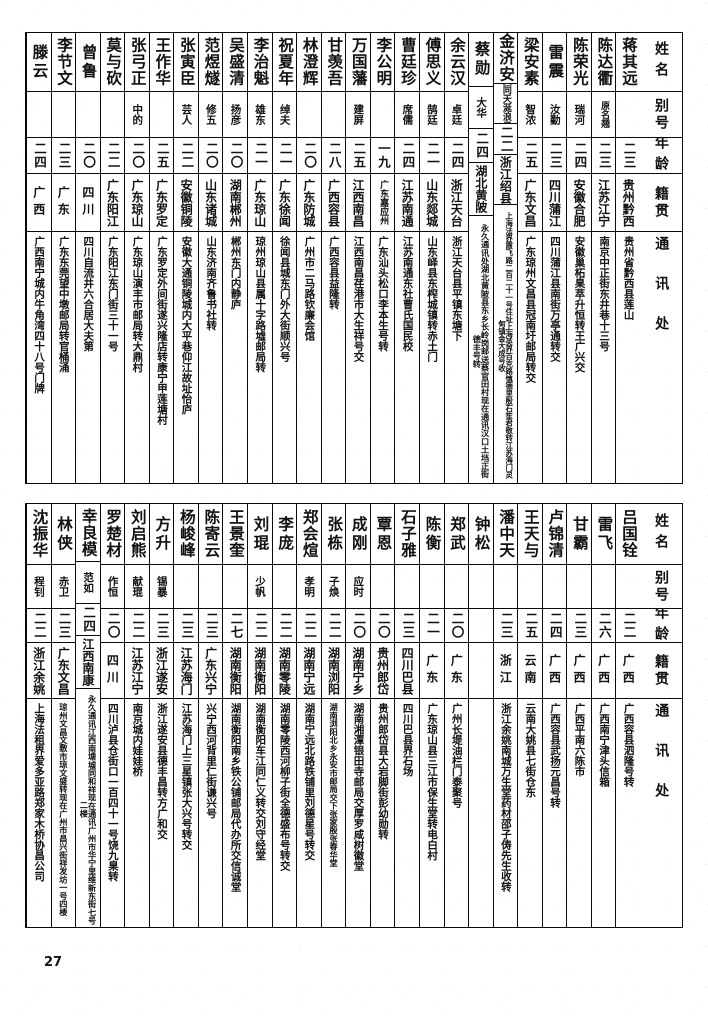 The image size is (708, 1024). I want to click on cell-age: 二五, so click(530, 625).